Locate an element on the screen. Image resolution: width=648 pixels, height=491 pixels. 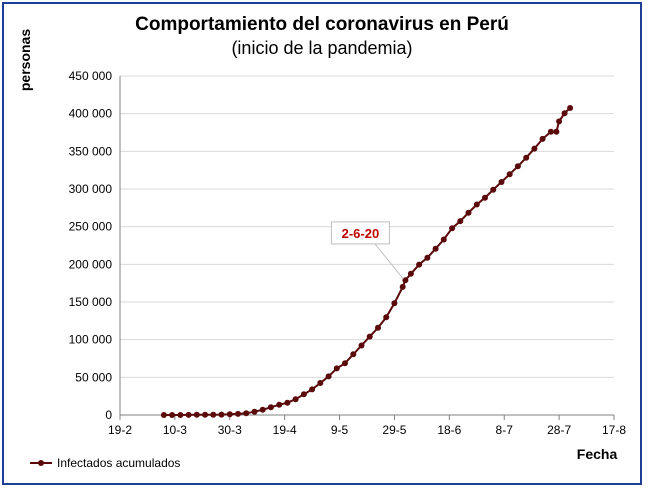
x-tick-label: 18-6 is located at coordinates (449, 430).